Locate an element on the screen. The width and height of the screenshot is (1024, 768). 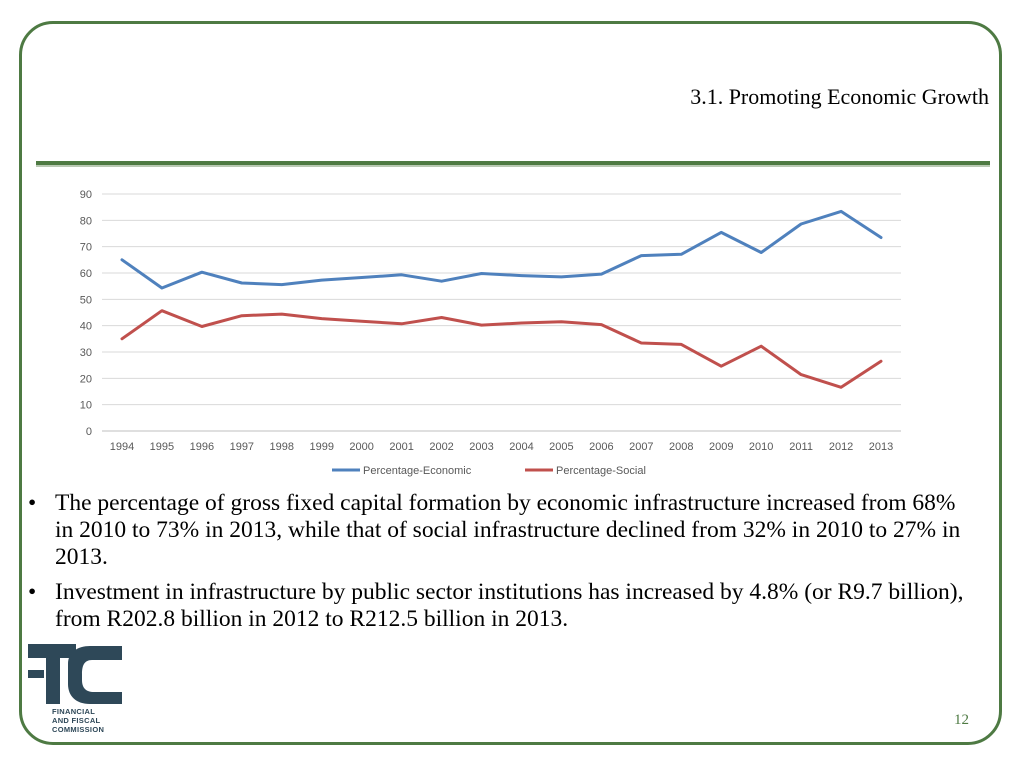
x-tick-label: 2013 is located at coordinates (881, 447).